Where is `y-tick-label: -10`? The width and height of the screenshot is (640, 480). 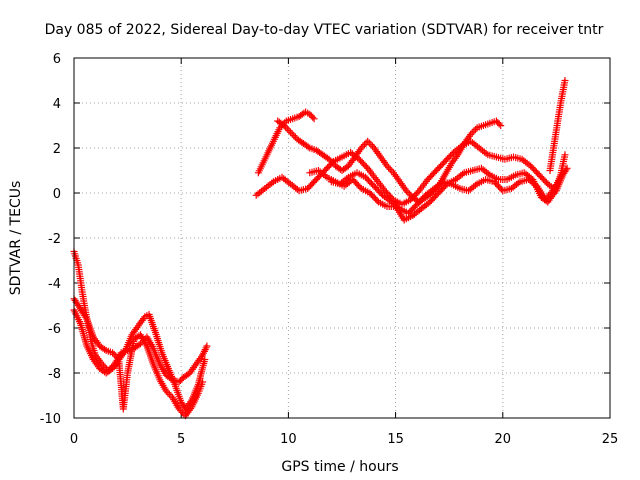 y-tick-label: -10 is located at coordinates (50, 419).